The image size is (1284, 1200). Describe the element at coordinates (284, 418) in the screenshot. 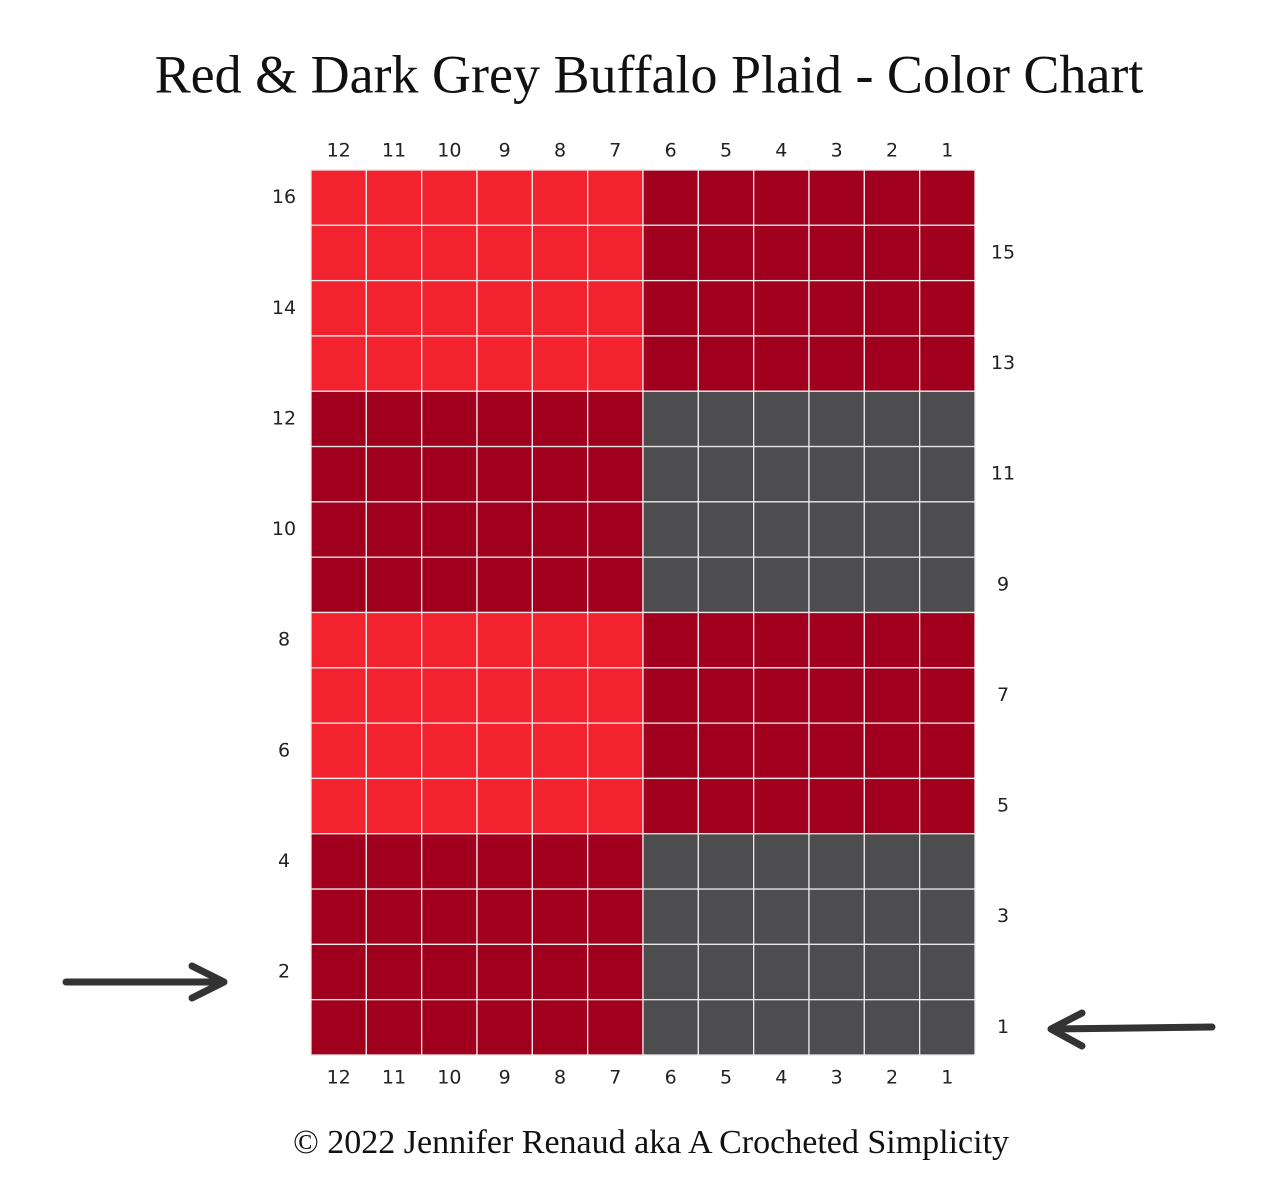

I see `row-label: 12` at that location.